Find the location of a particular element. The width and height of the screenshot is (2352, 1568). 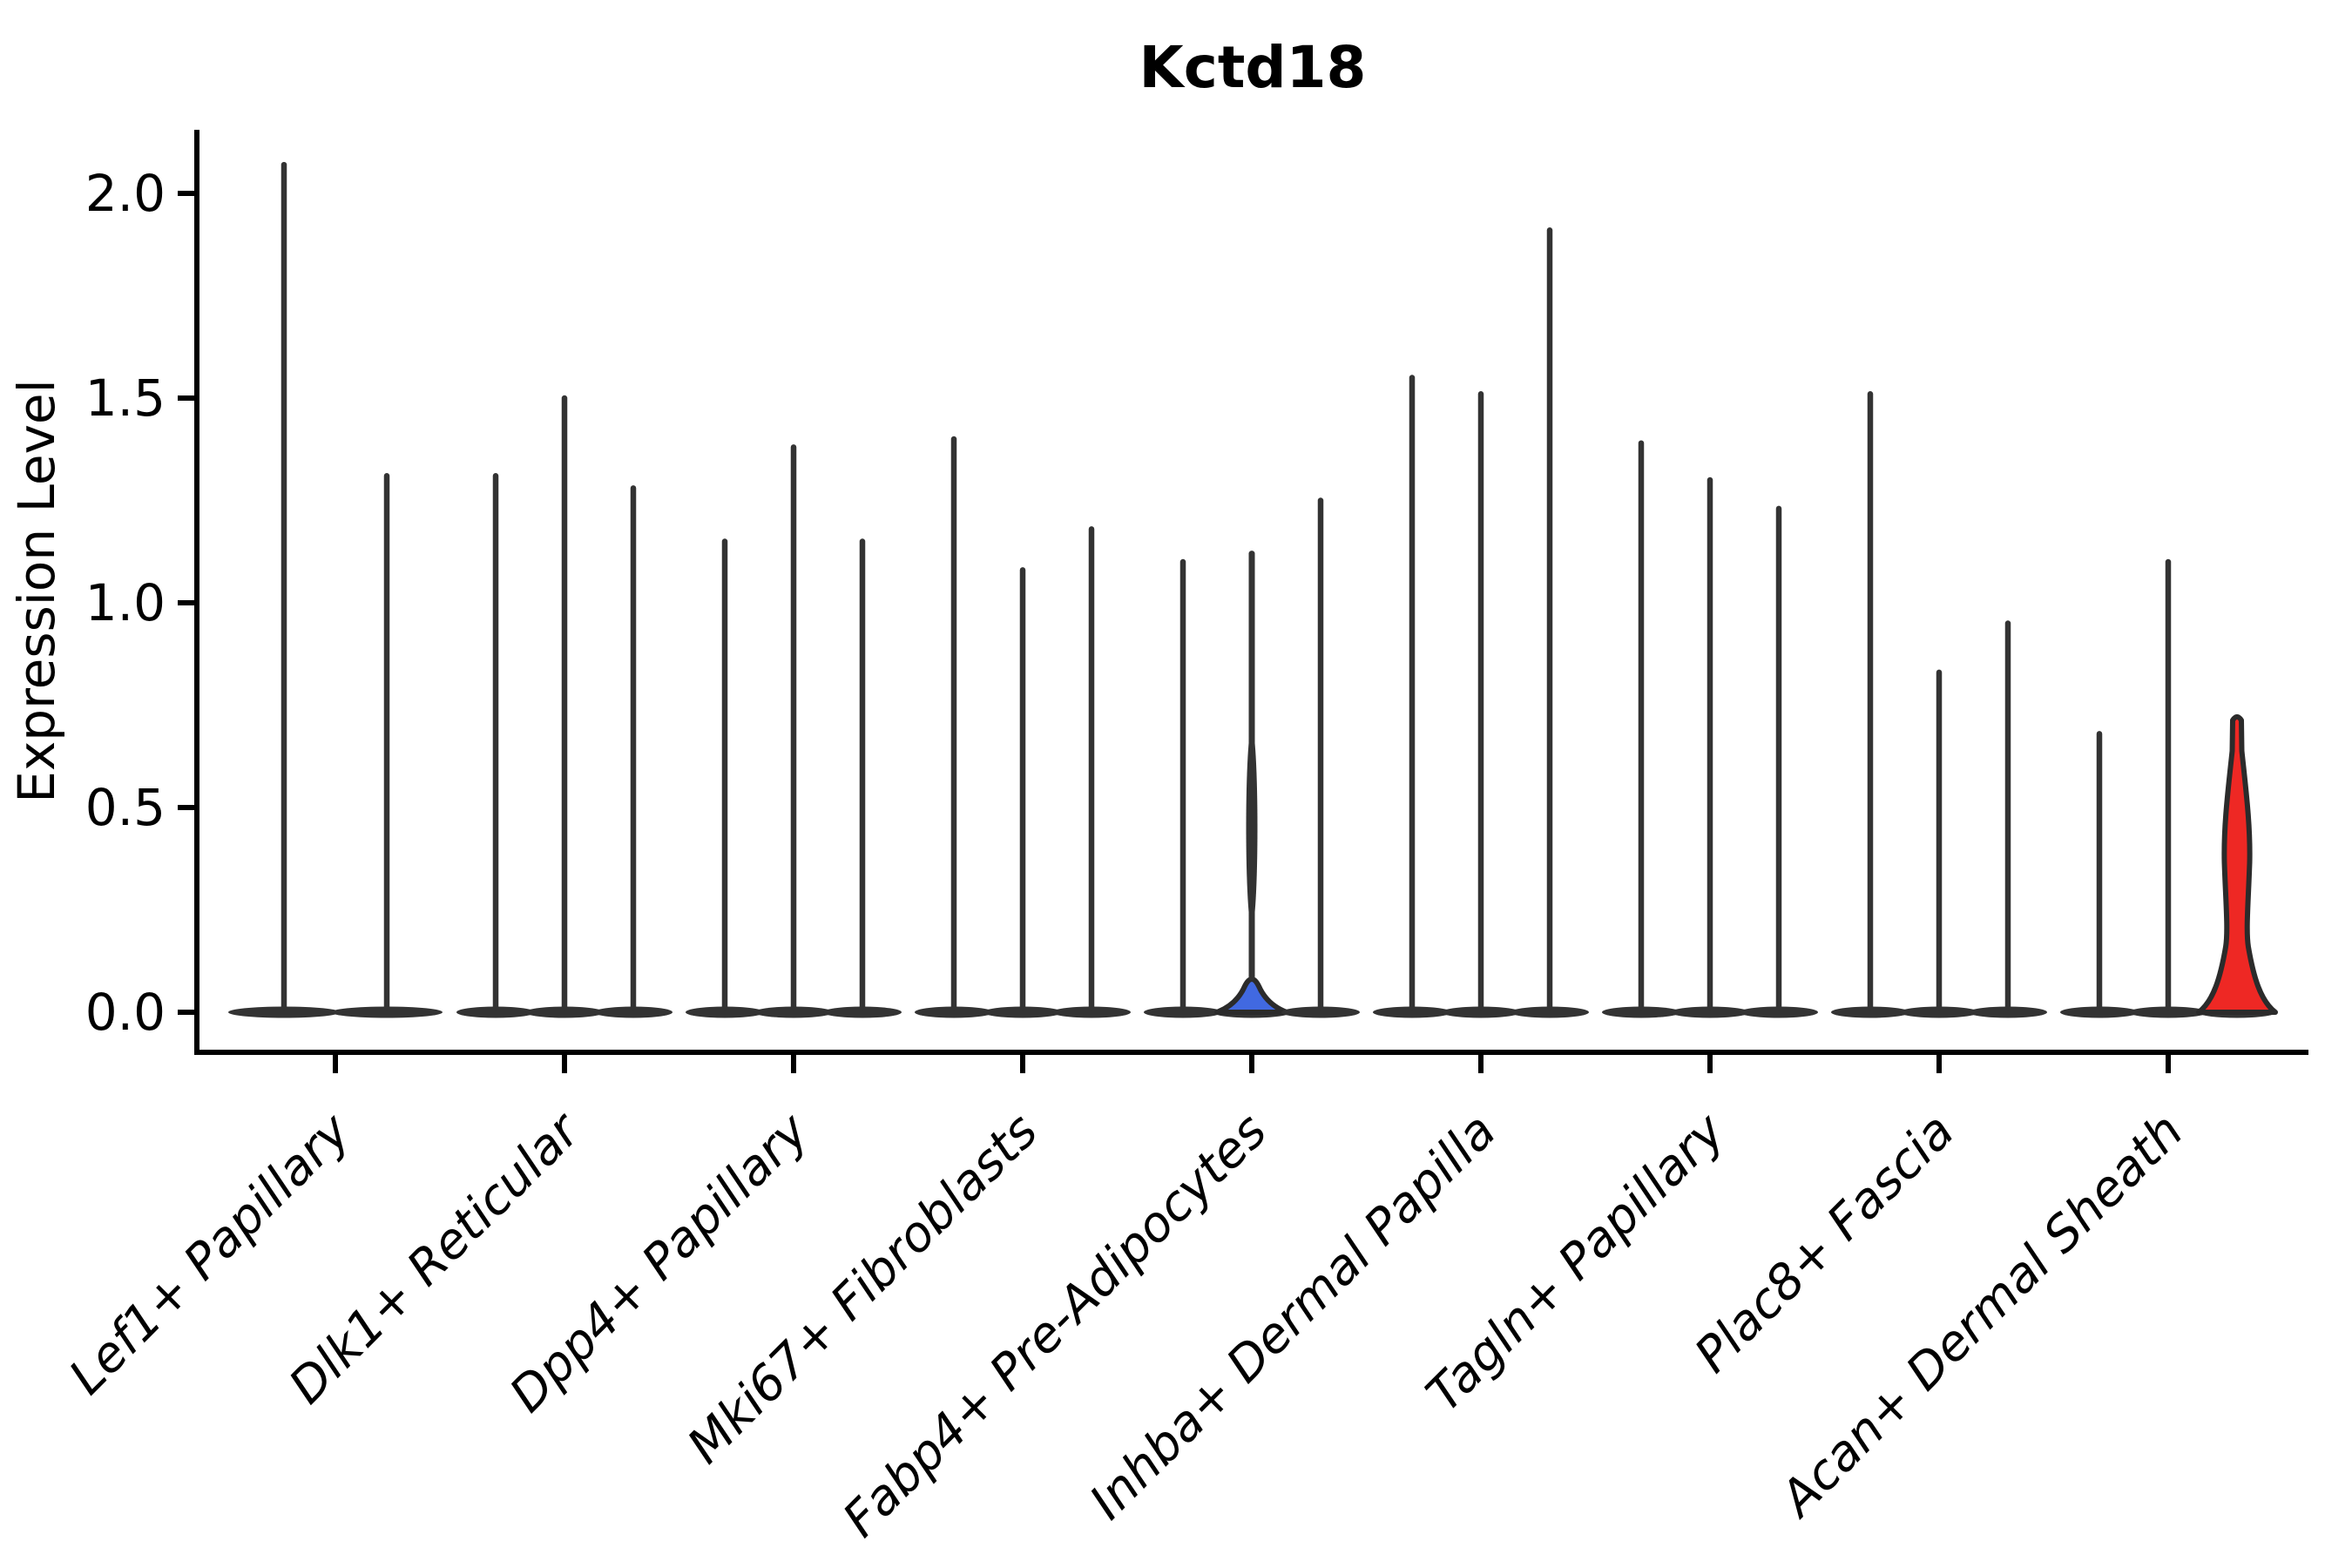

y-tick-label: 1.0 is located at coordinates (125, 603).